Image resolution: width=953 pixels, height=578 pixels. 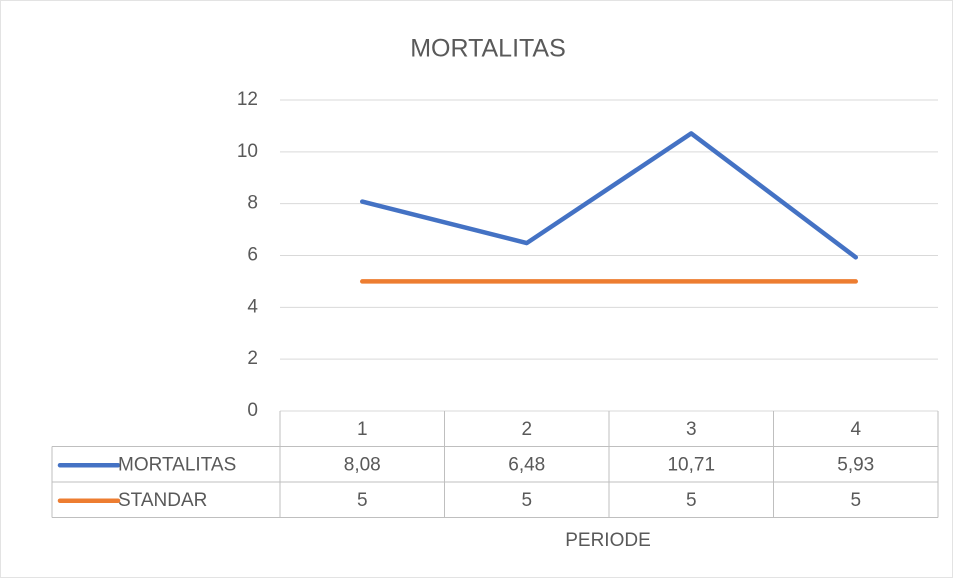 I want to click on x-tick-label: 1, so click(x=362, y=429).